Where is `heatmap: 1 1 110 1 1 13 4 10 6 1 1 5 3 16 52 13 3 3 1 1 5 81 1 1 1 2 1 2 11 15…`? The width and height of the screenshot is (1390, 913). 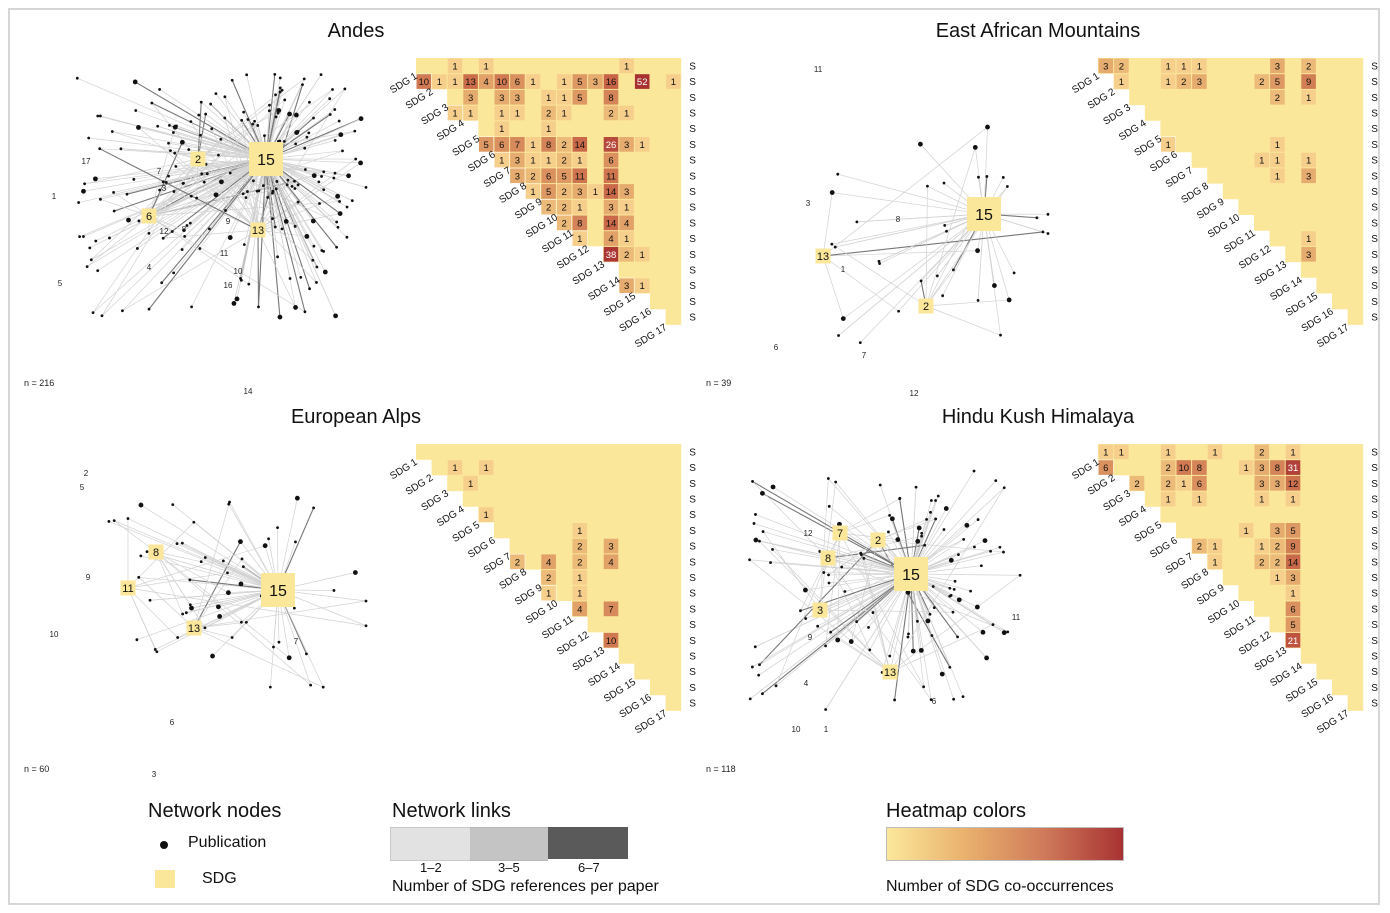 heatmap: 1 1 110 1 1 13 4 10 6 1 1 5 3 16 52 13 3 3 1 1 5 81 1 1 1 2 1 2 11 15… is located at coordinates (542, 204).